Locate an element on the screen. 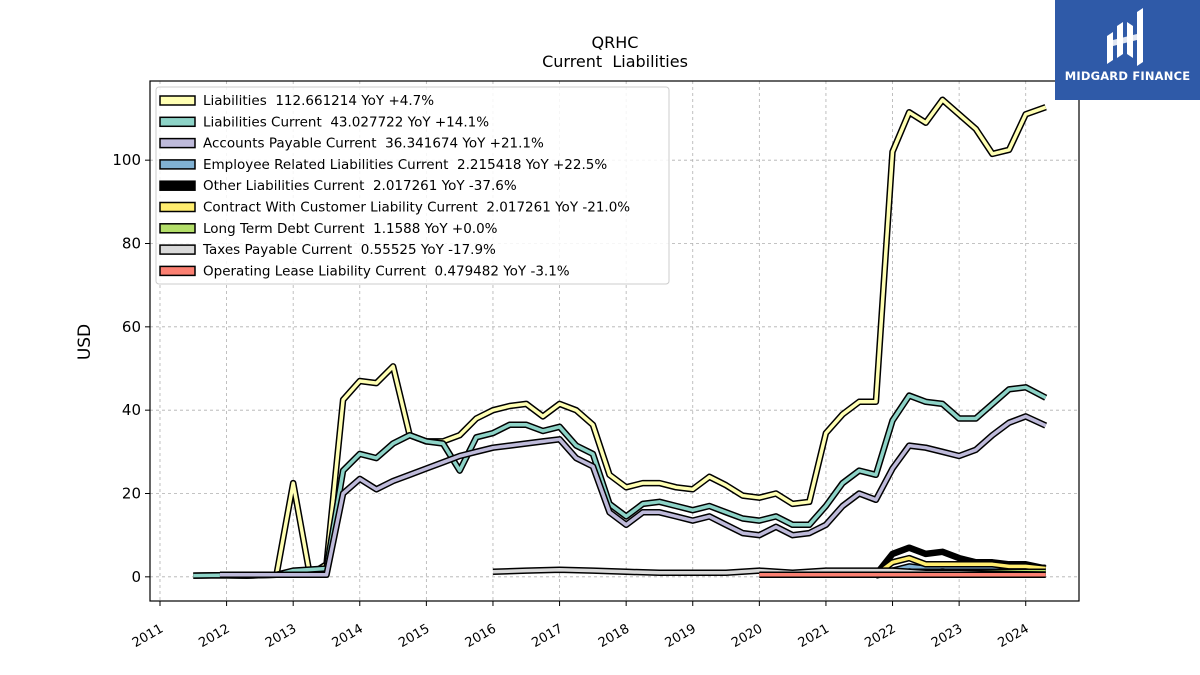 This screenshot has height=675, width=1200. x-tick-label: 2019 is located at coordinates (681, 636).